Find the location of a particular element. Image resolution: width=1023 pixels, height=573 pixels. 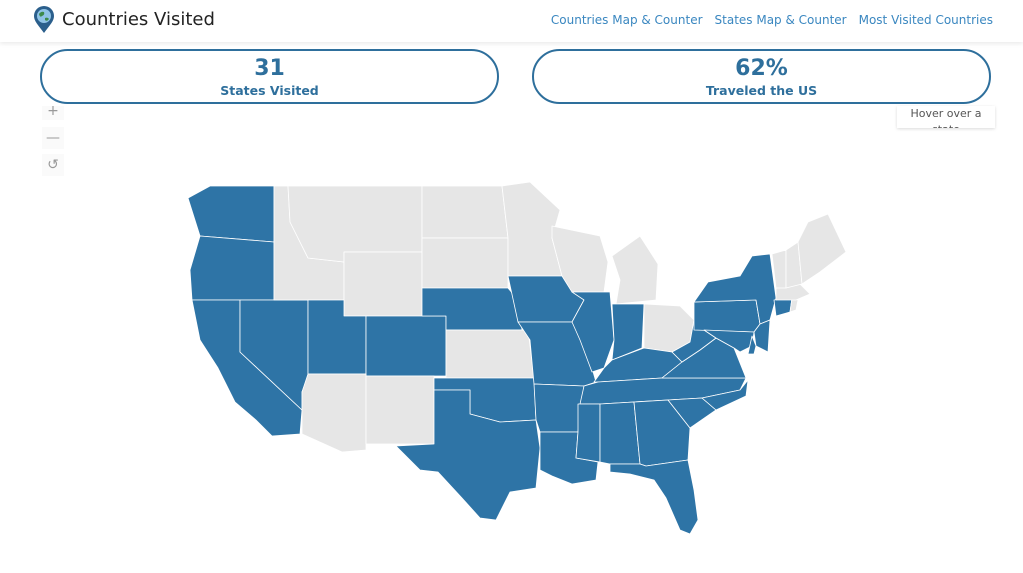

state-MD is located at coordinates (729, 341).